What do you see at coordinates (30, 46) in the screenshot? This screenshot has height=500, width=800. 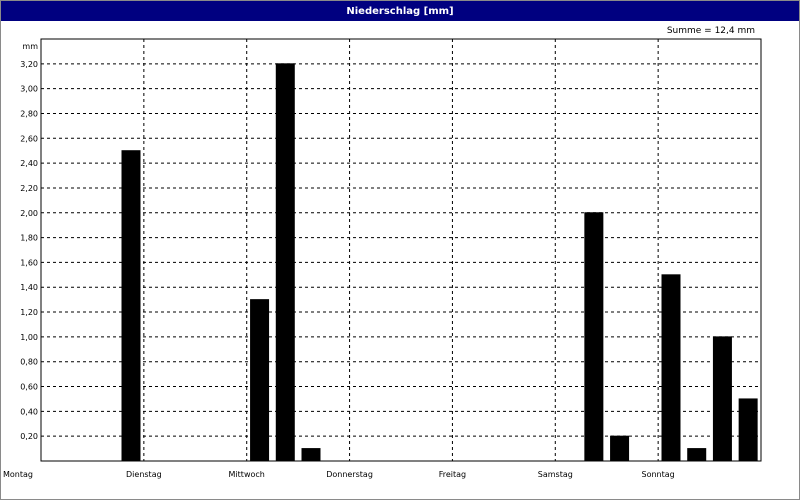 I see `y-axis-unit-label: mm` at bounding box center [30, 46].